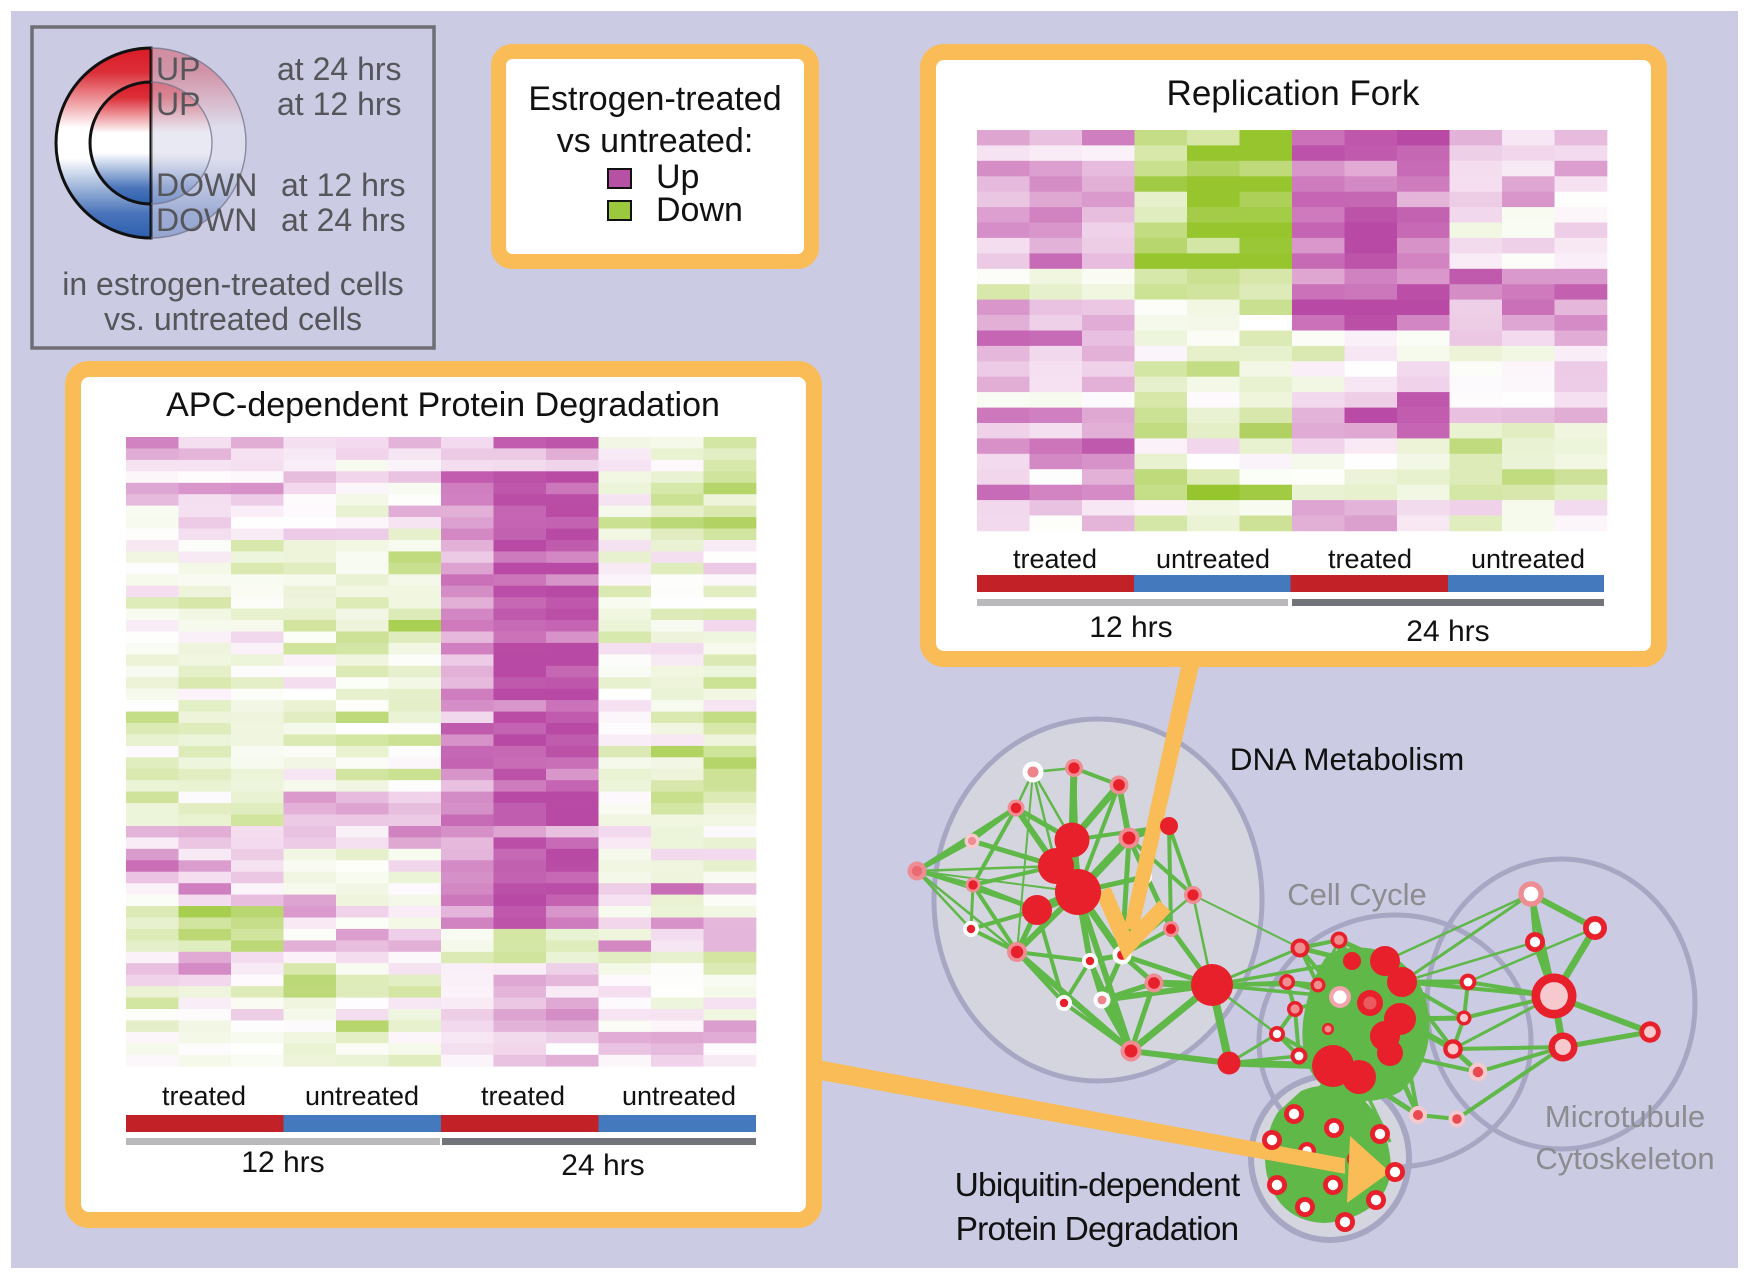  What do you see at coordinates (655, 141) in the screenshot?
I see `svg-text: vs untreated:` at bounding box center [655, 141].